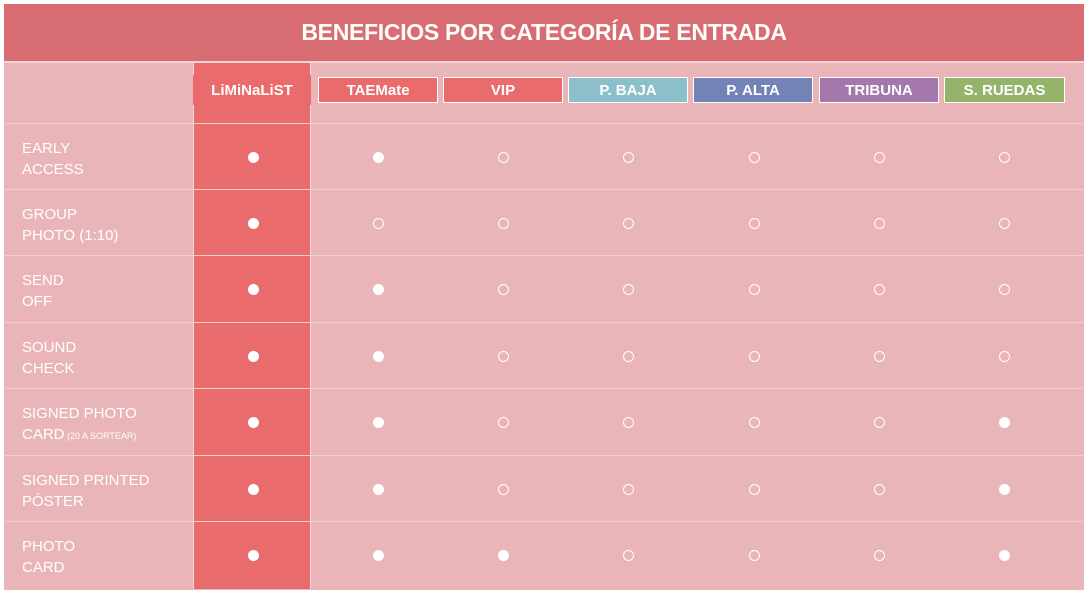 This screenshot has width=1089, height=594. I want to click on category-header-s-ruedas: S. RUEDAS, so click(1004, 90).